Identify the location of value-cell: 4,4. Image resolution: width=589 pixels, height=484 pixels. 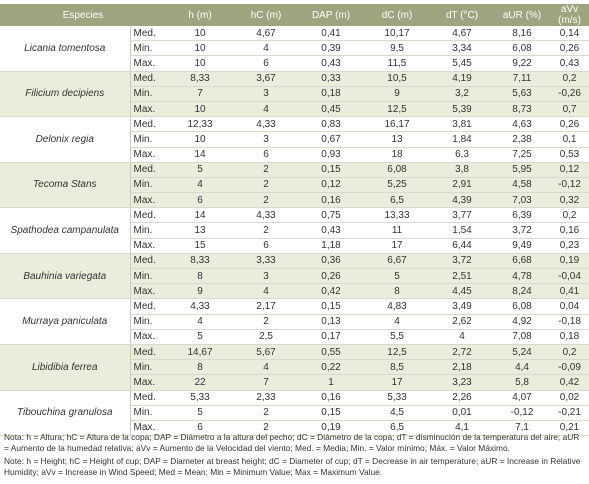
(522, 367).